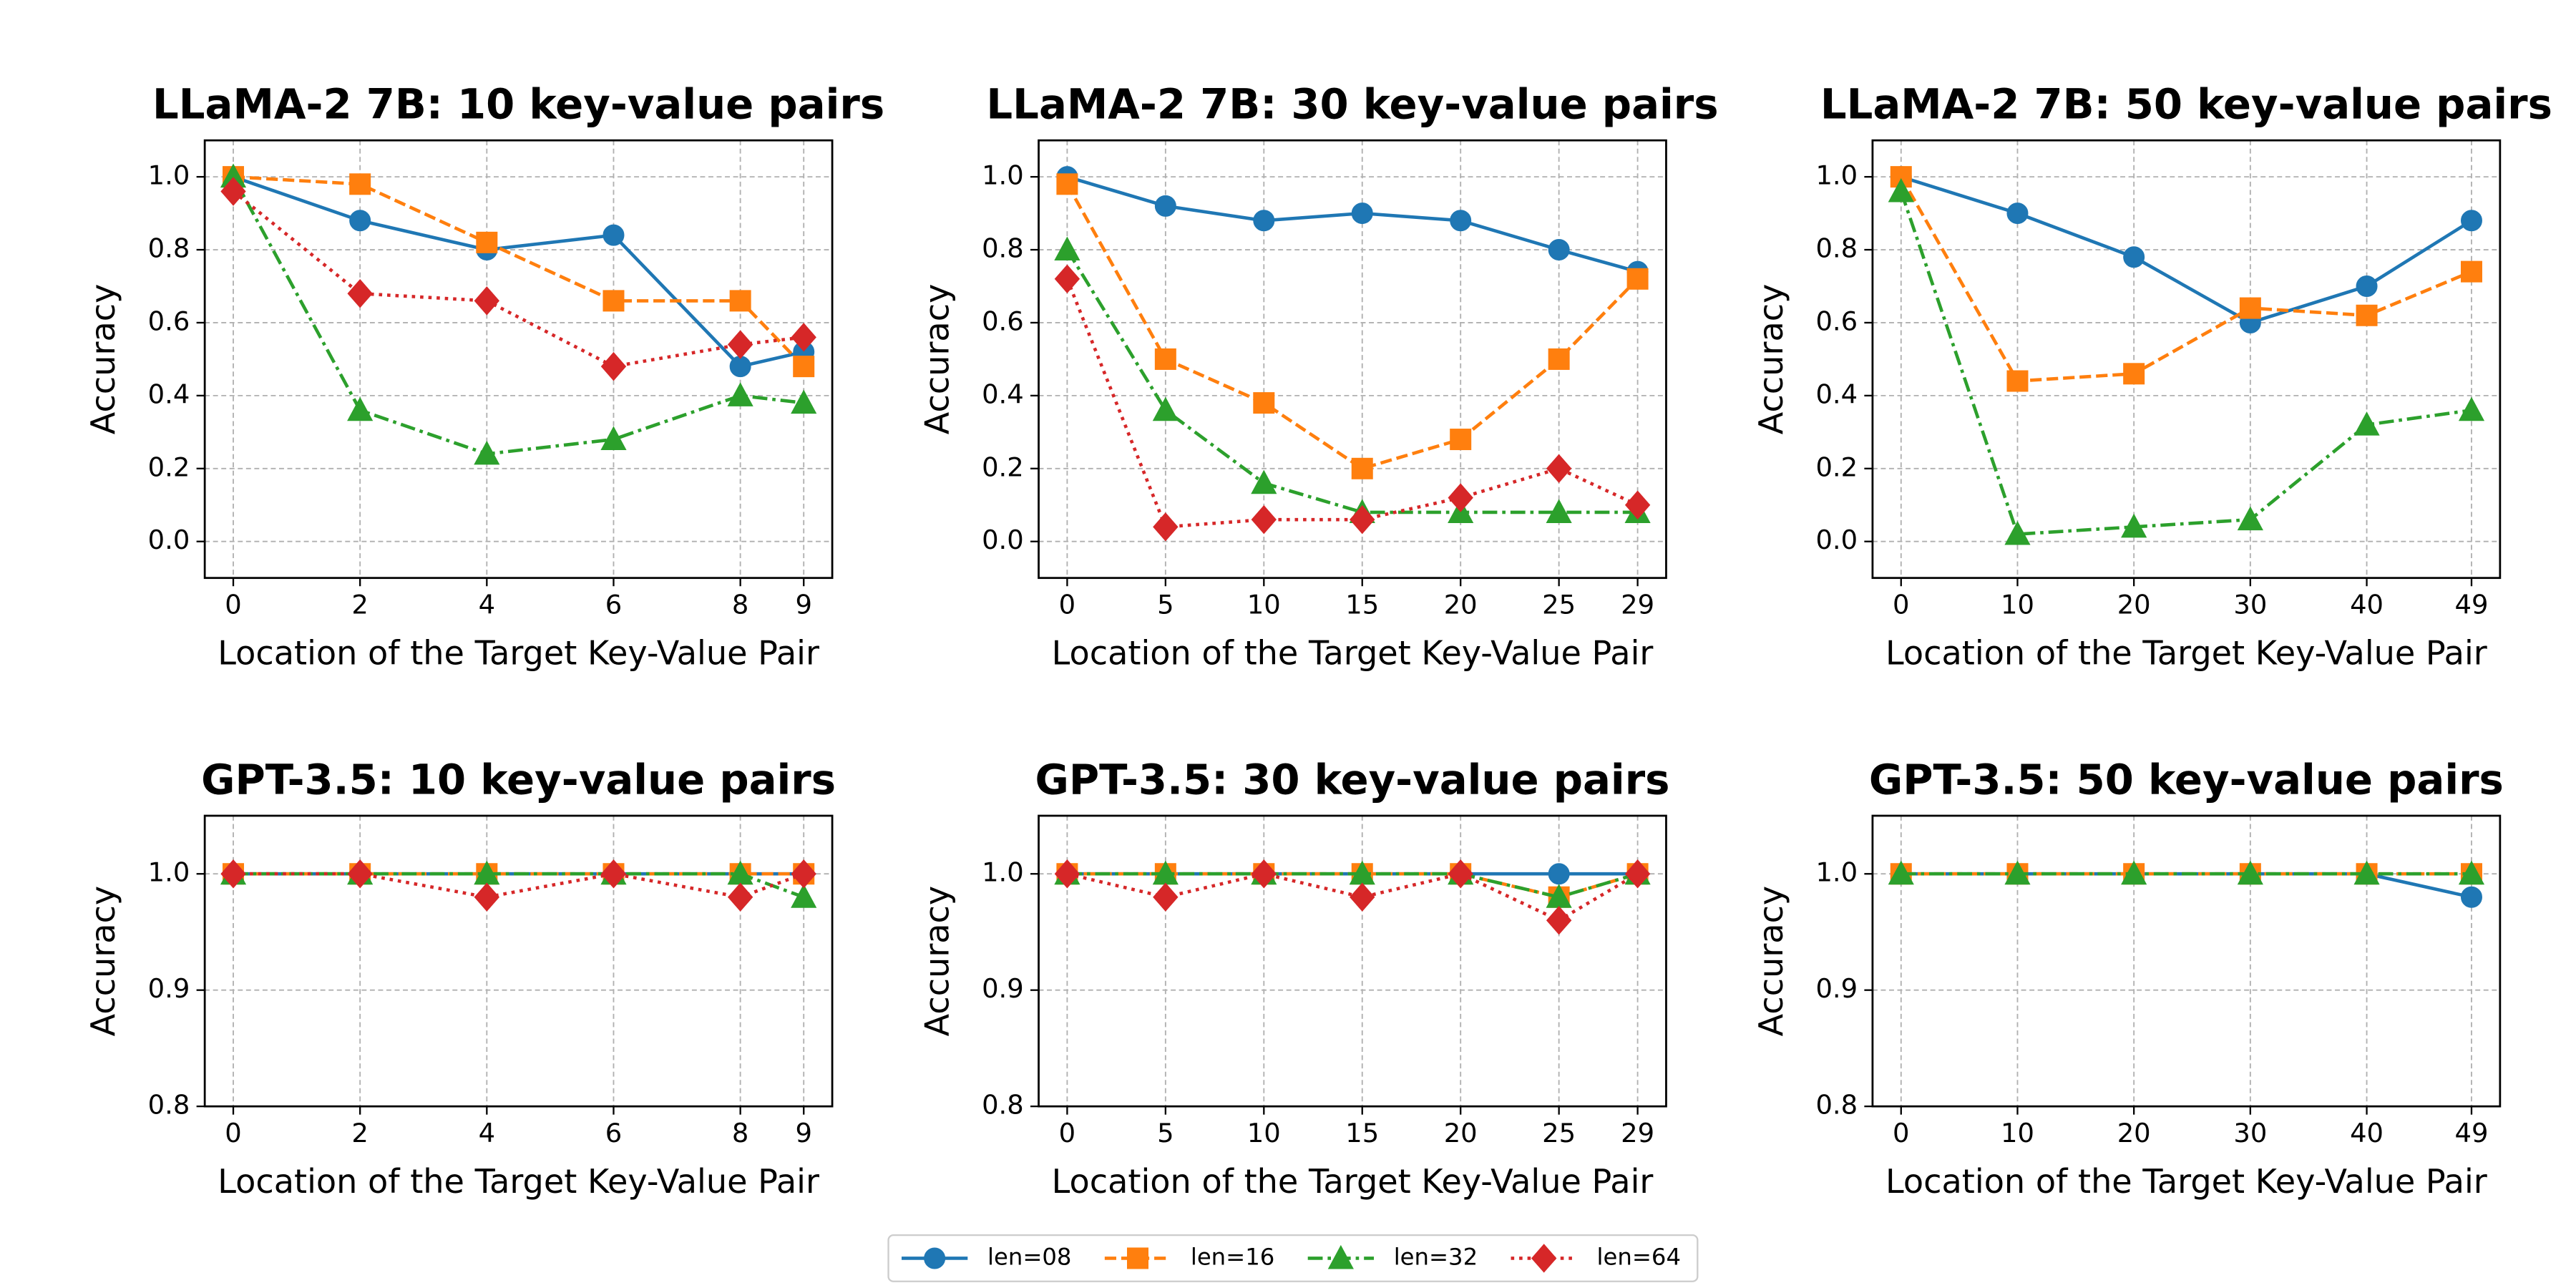  What do you see at coordinates (518, 104) in the screenshot?
I see `chart-title: LLaMA-2 7B: 10 key-value pairs` at bounding box center [518, 104].